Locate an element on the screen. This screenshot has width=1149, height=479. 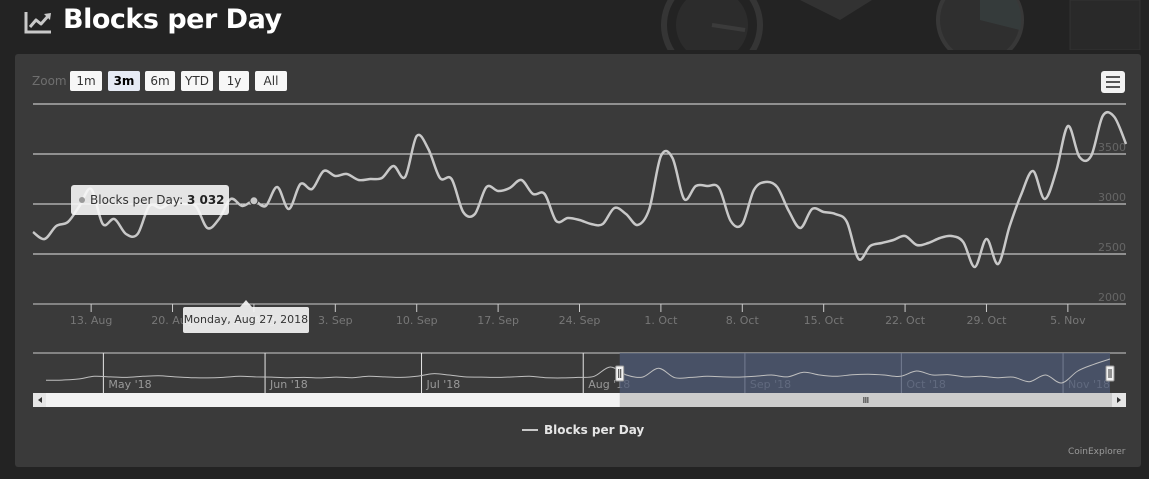
x-tick-label: 17. Sep is located at coordinates (498, 320).